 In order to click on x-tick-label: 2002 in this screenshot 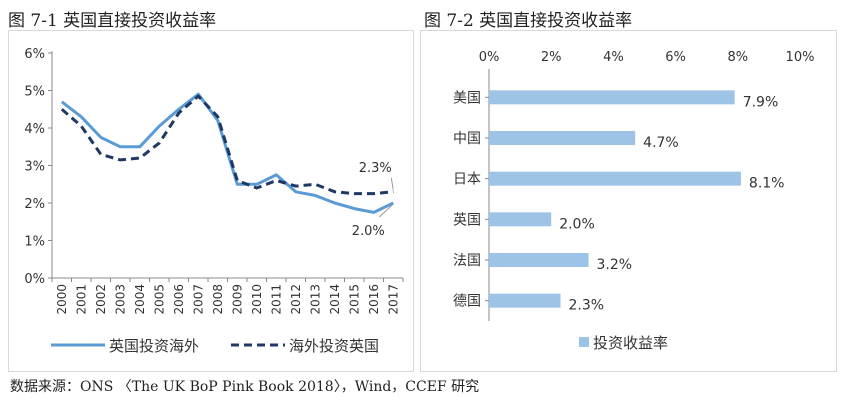, I will do `click(101, 299)`.